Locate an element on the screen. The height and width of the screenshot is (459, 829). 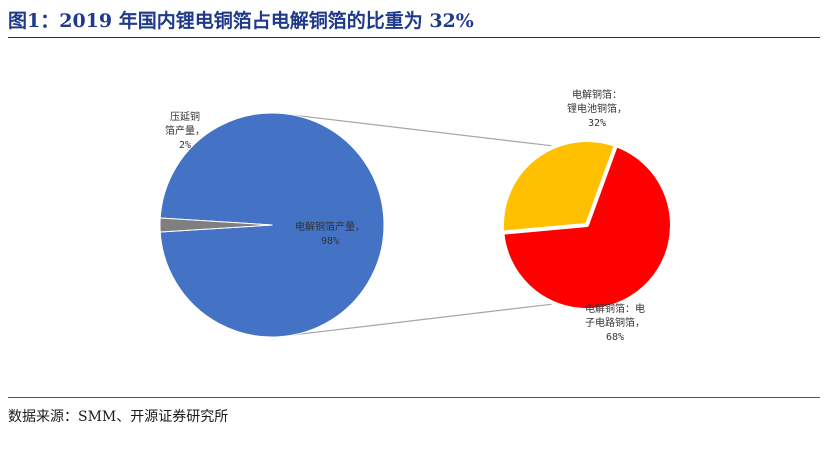
connector-top is located at coordinates (415, 129).